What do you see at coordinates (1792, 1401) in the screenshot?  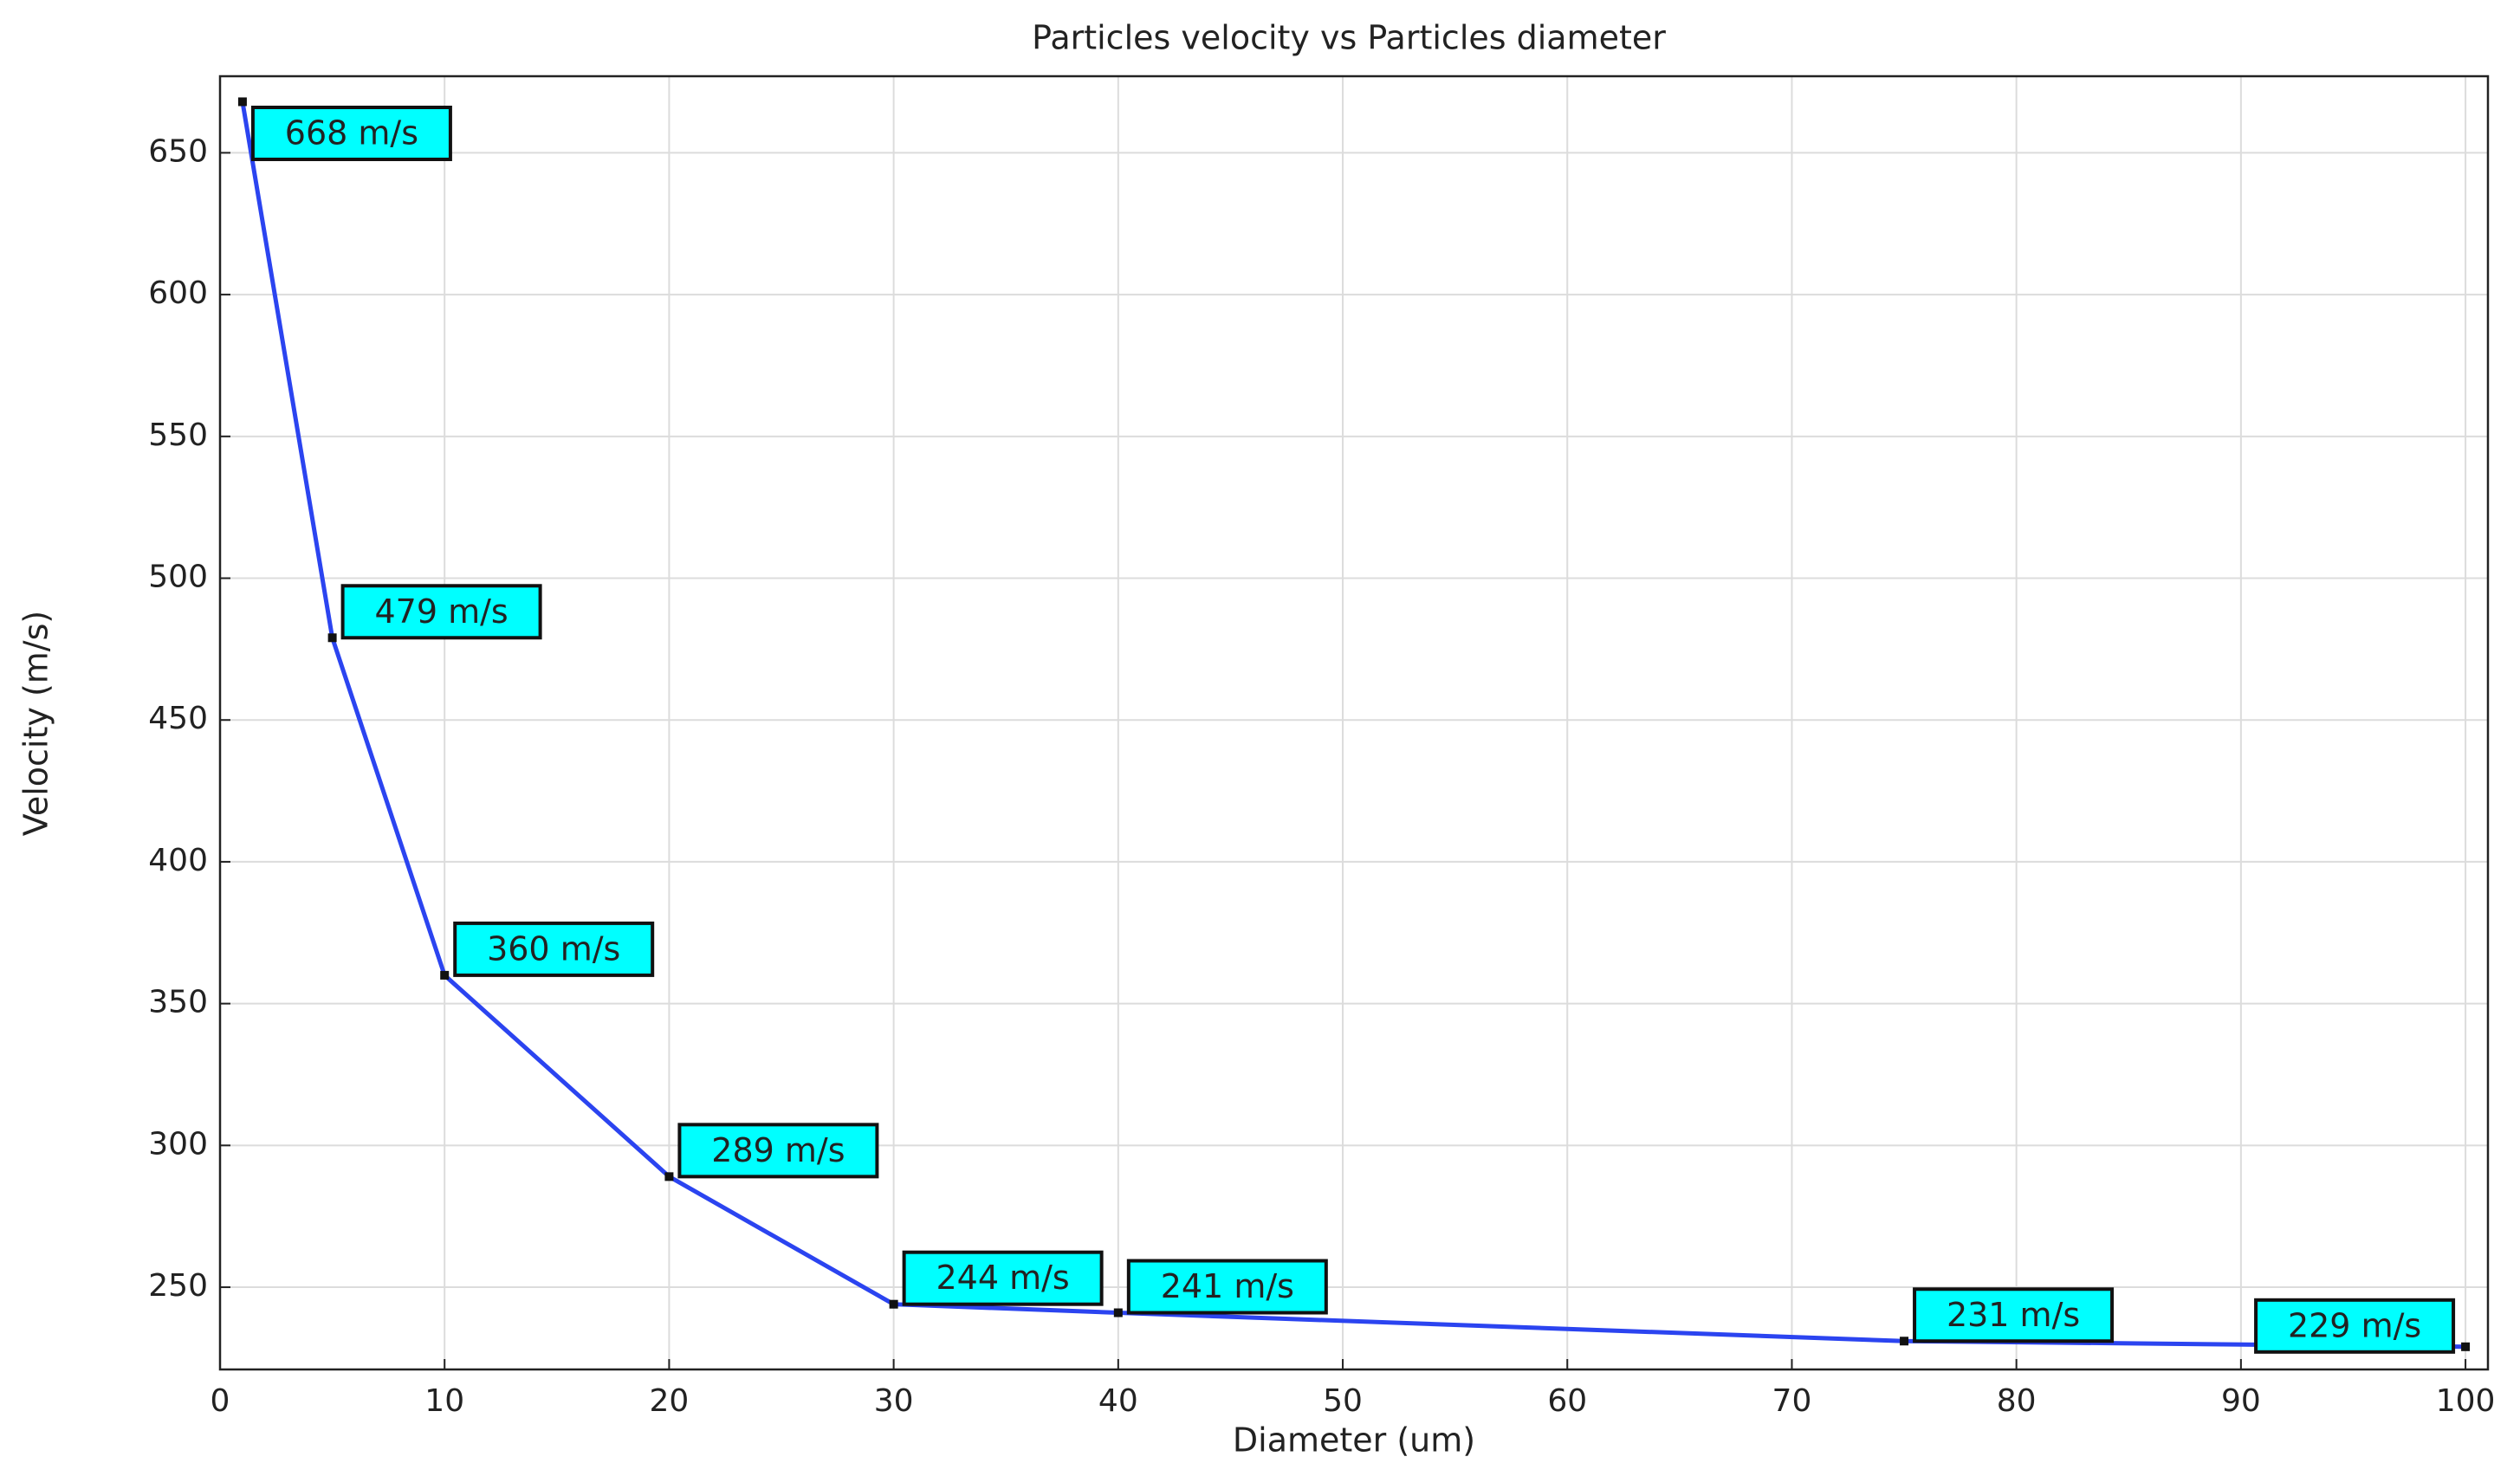 I see `x-tick-label: 70` at bounding box center [1792, 1401].